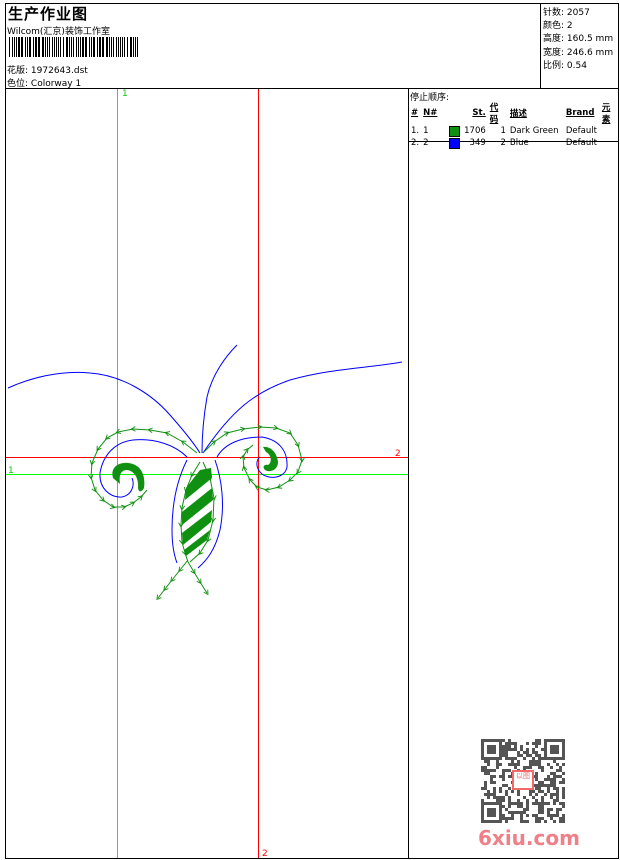 This screenshot has width=620, height=860. Describe the element at coordinates (514, 131) in the screenshot. I see `table-row: 1. 1 1706 1 Dark Green Default` at that location.